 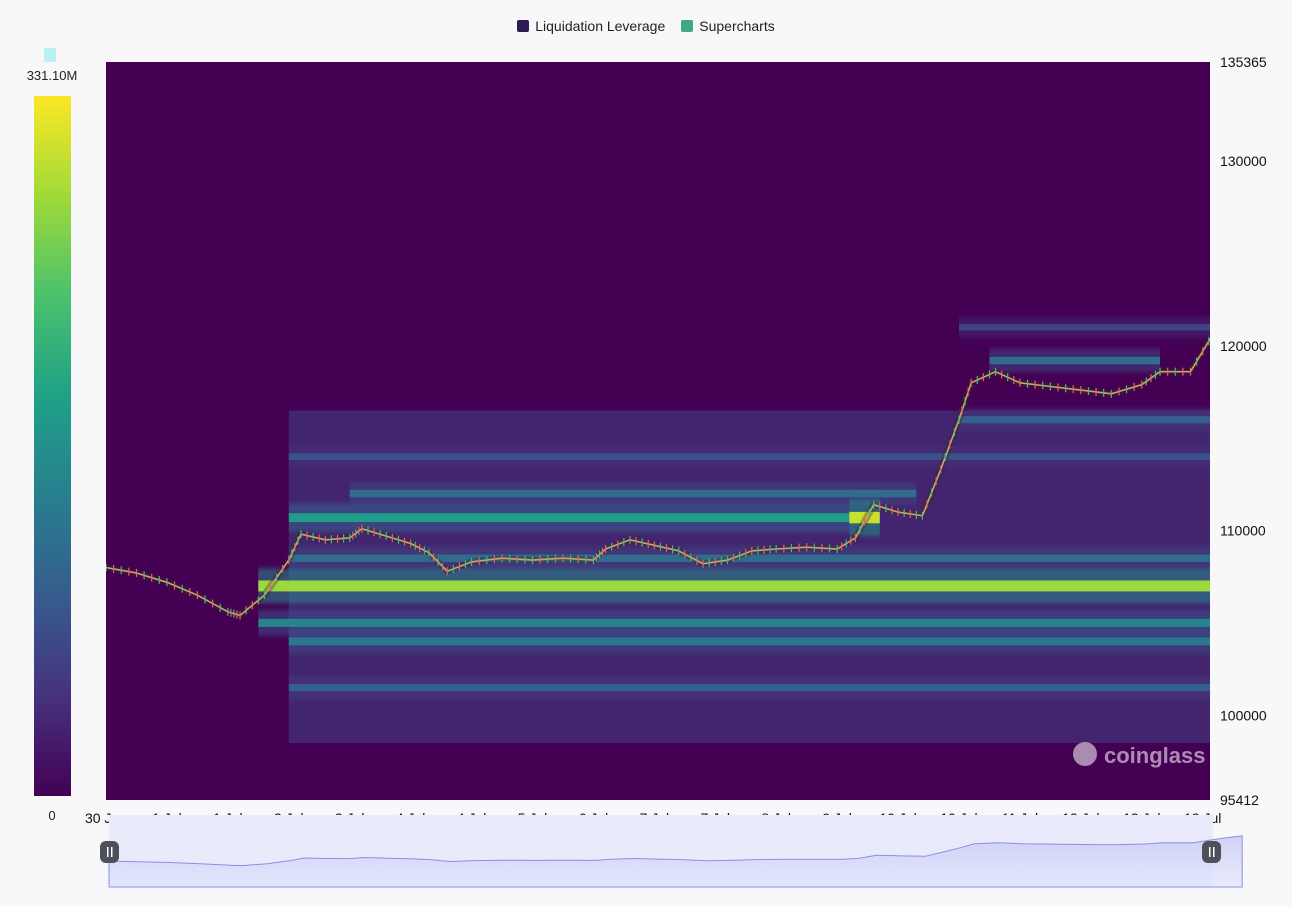 I want to click on y-tick-label: 95412, so click(x=1239, y=800).